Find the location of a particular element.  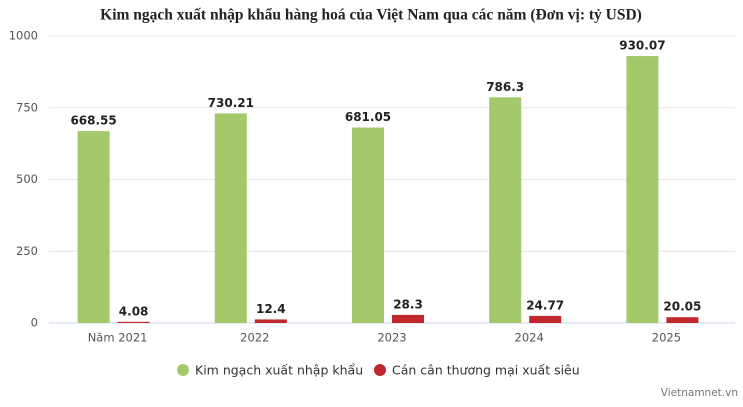

value-label: 730.21 is located at coordinates (231, 103).